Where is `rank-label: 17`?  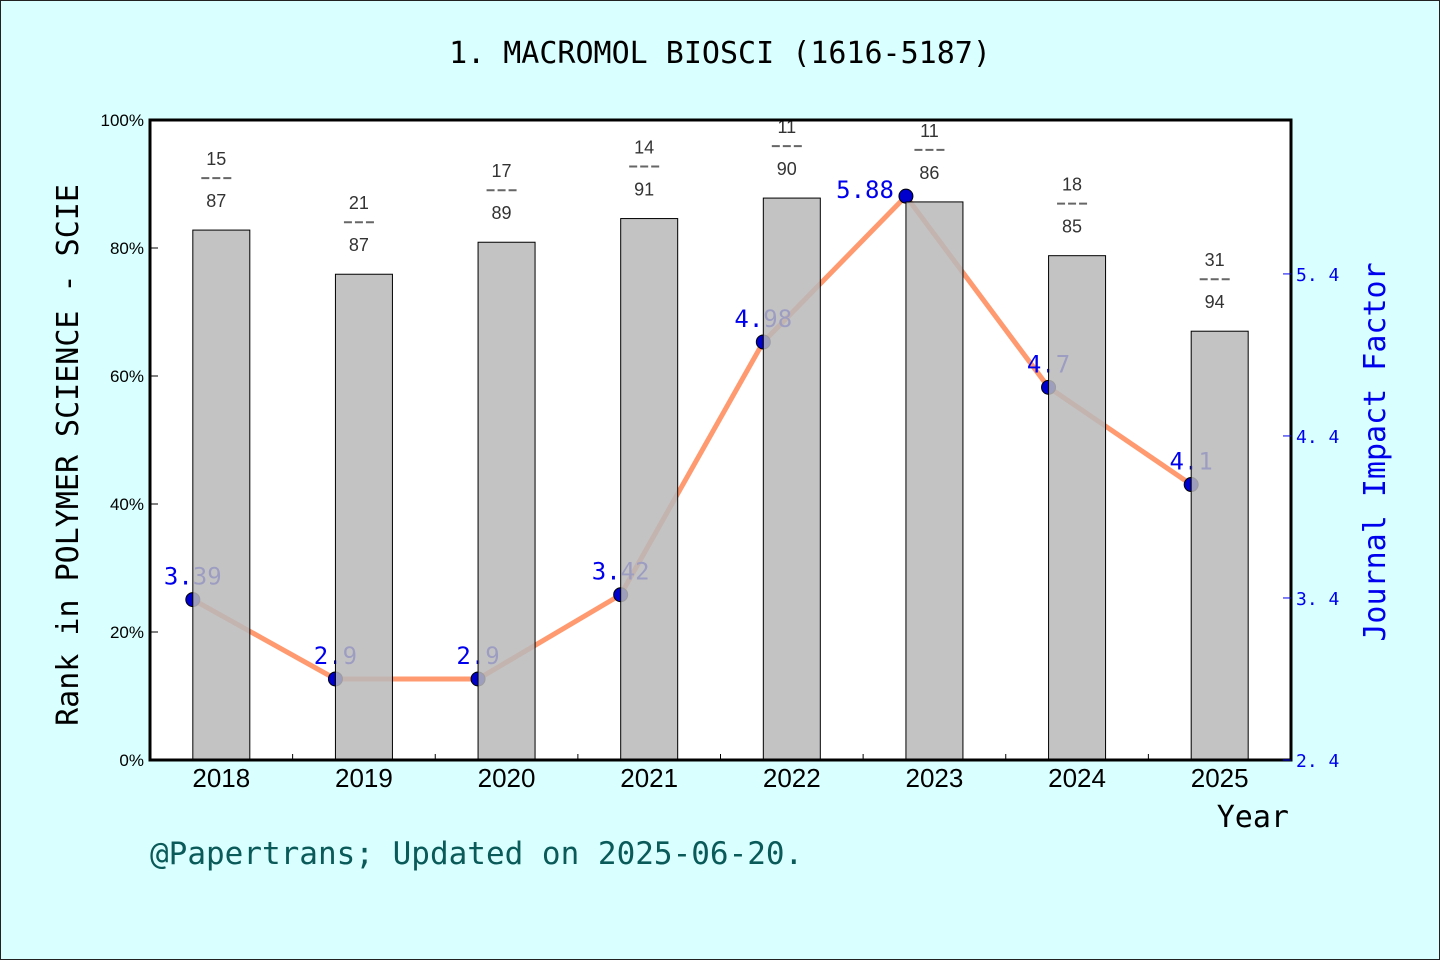 rank-label: 17 is located at coordinates (502, 171).